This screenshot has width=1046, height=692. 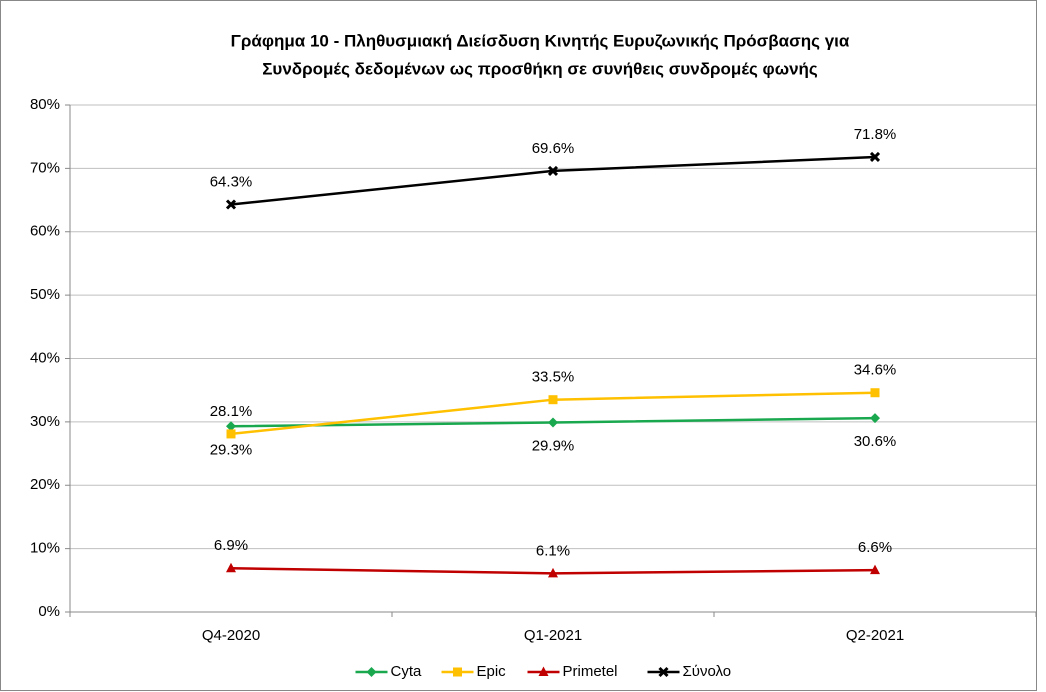 What do you see at coordinates (553, 445) in the screenshot?
I see `data-label: 29.9%` at bounding box center [553, 445].